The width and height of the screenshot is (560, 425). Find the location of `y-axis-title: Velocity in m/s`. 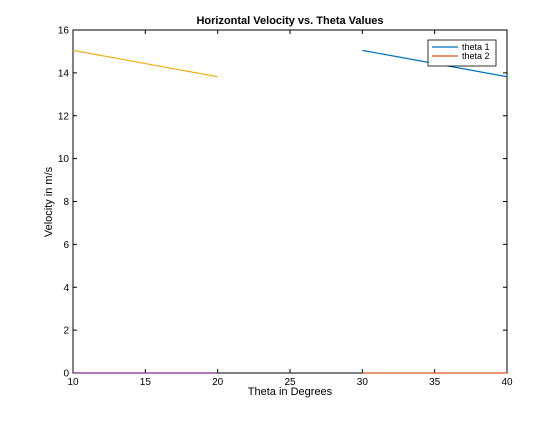

y-axis-title: Velocity in m/s is located at coordinates (49, 201).